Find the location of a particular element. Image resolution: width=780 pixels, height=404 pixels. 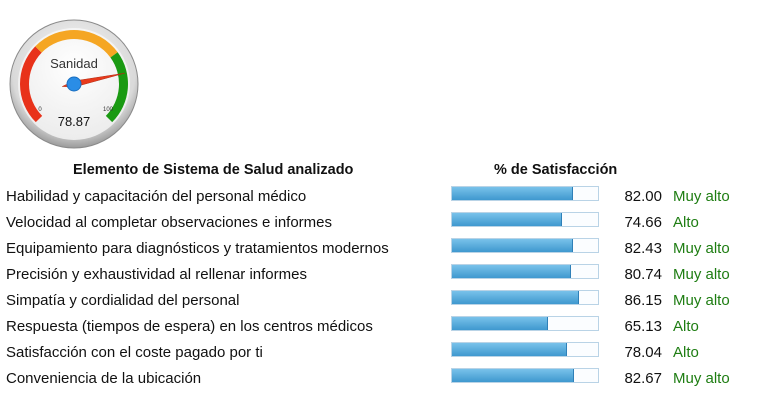

row-value: 86.15 is located at coordinates (643, 300).